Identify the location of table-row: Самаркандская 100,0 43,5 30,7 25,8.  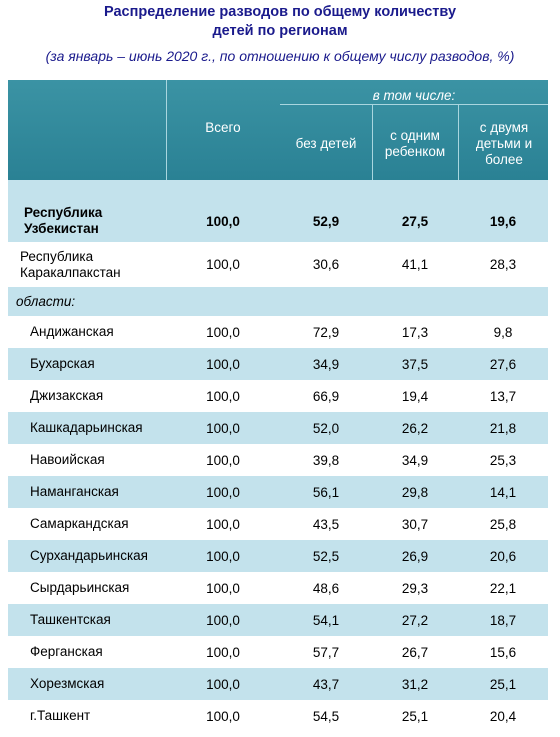
(278, 524).